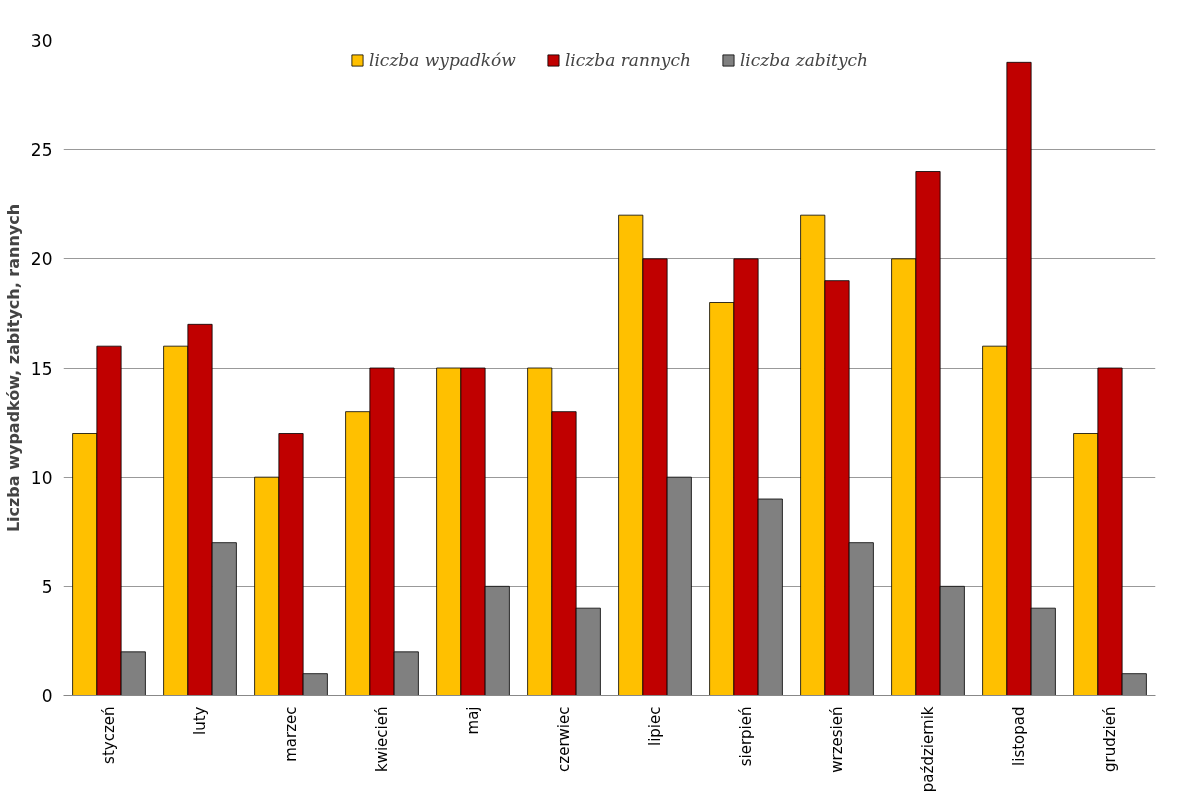  Describe the element at coordinates (804, 60) in the screenshot. I see `legend-label: liczba zabitych` at that location.